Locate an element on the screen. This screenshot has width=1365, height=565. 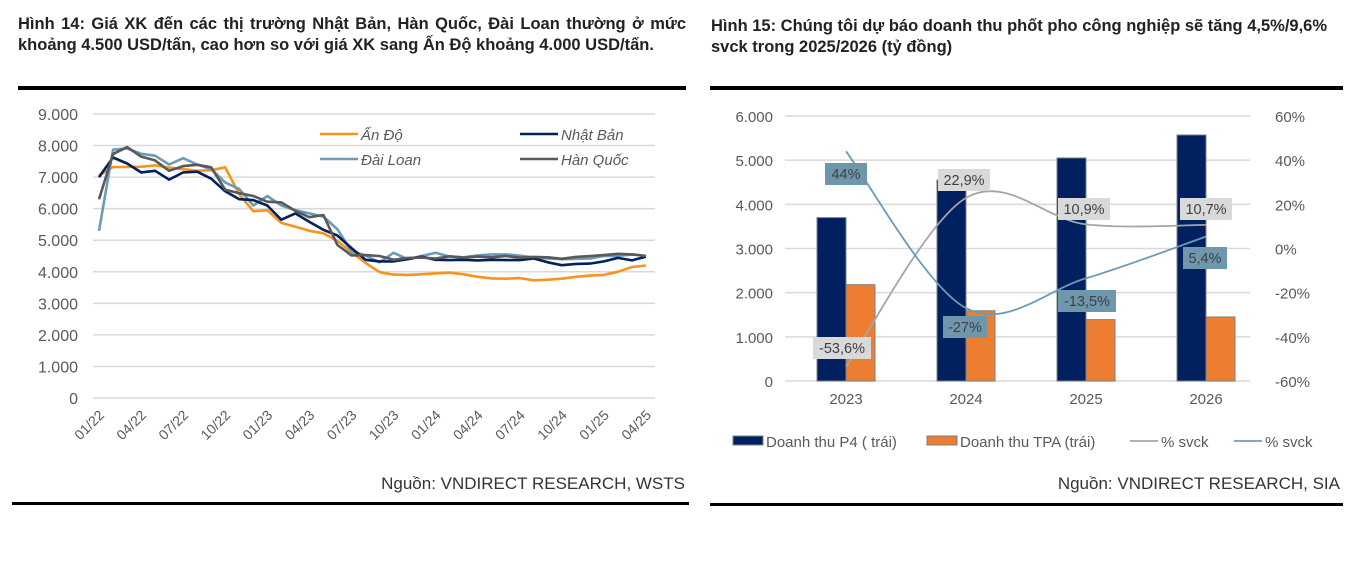
y-tick-label: 8.000 is located at coordinates (58, 147).